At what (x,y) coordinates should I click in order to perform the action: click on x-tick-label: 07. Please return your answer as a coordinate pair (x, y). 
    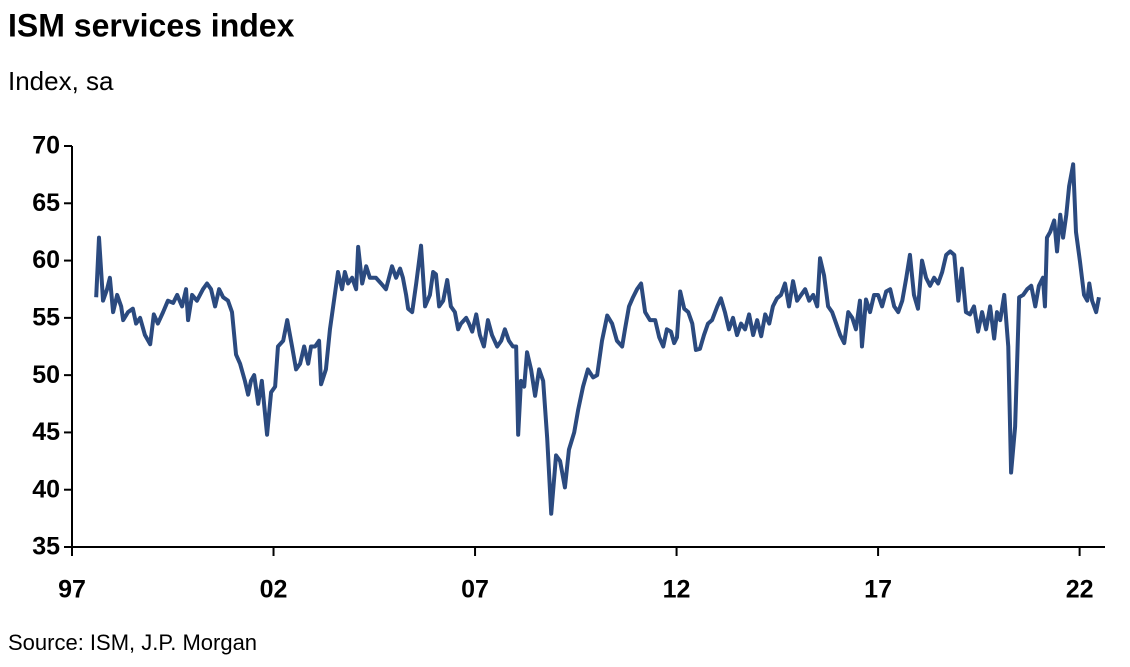
    Looking at the image, I should click on (475, 590).